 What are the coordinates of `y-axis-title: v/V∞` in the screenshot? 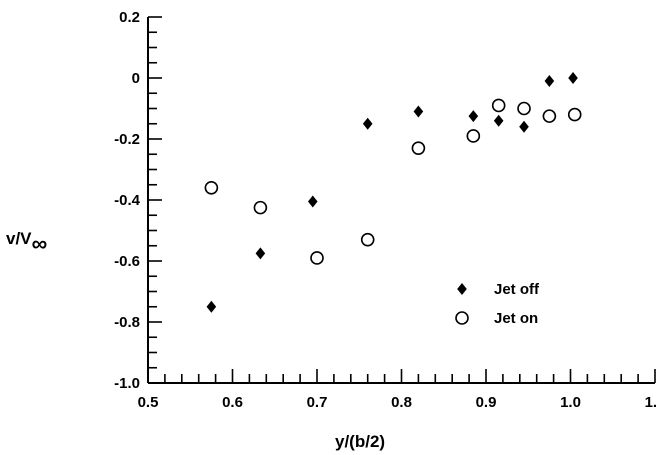 It's located at (26, 242).